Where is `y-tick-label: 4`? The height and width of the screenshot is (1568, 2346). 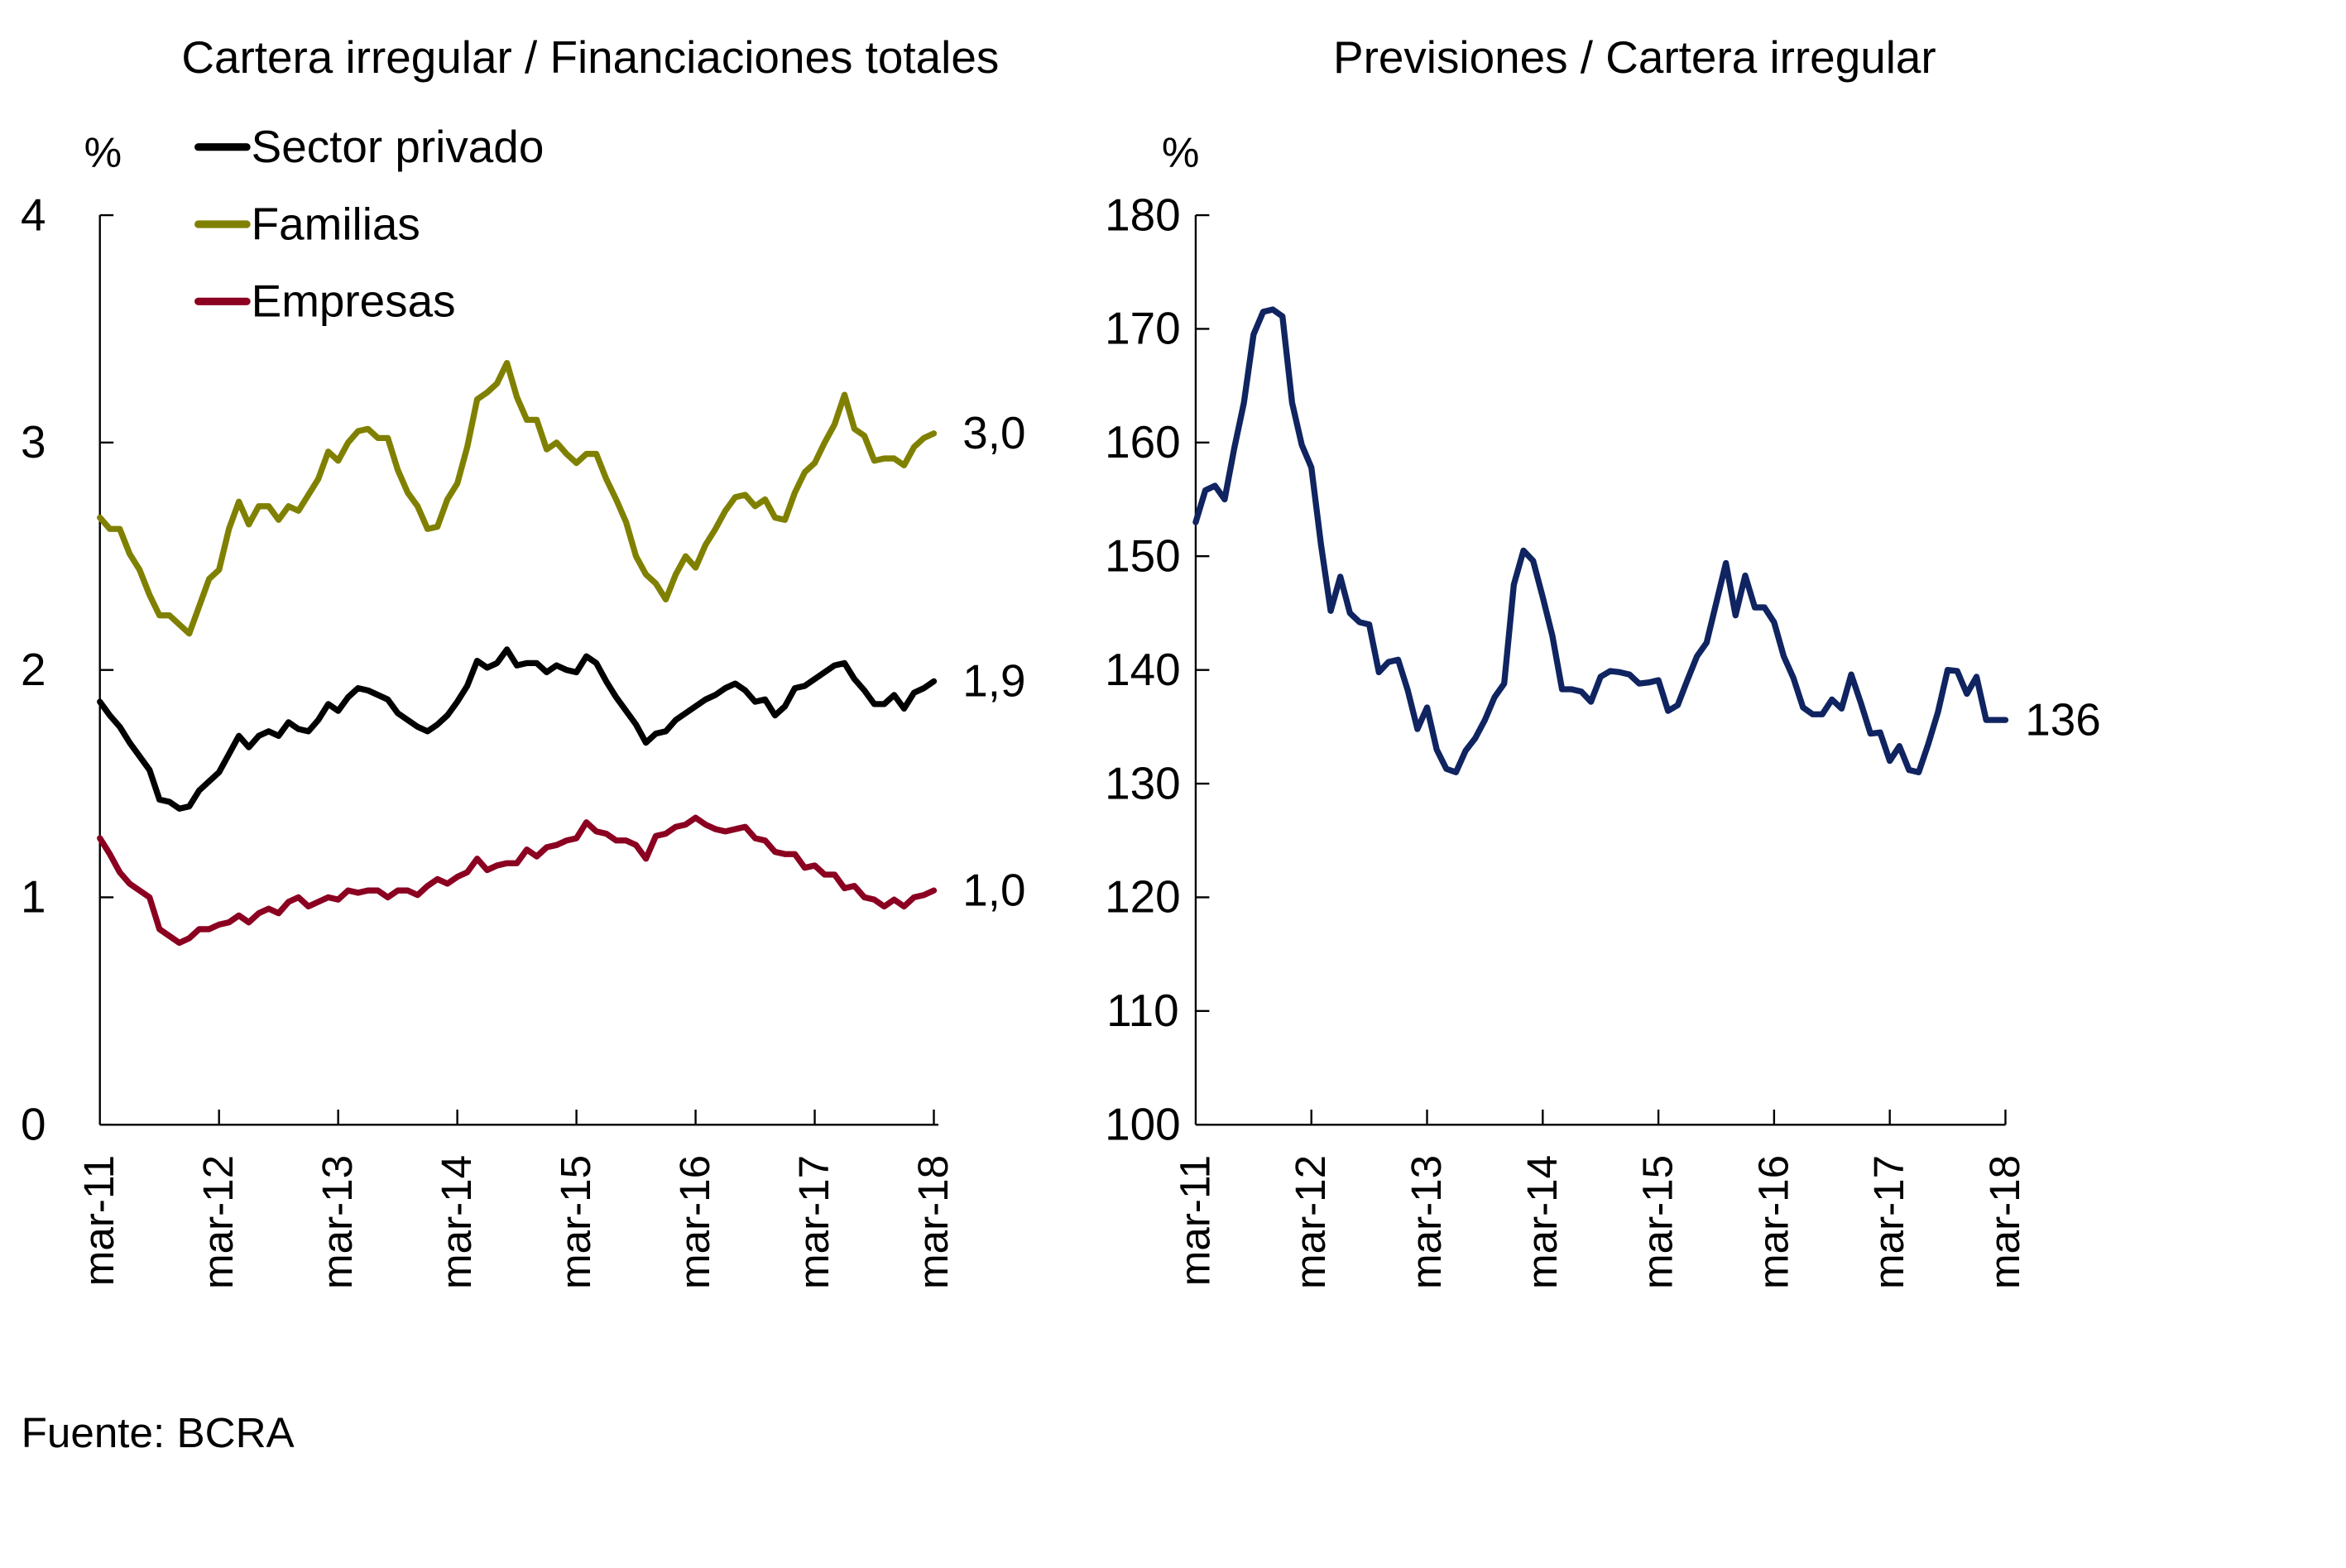 y-tick-label: 4 is located at coordinates (33, 215).